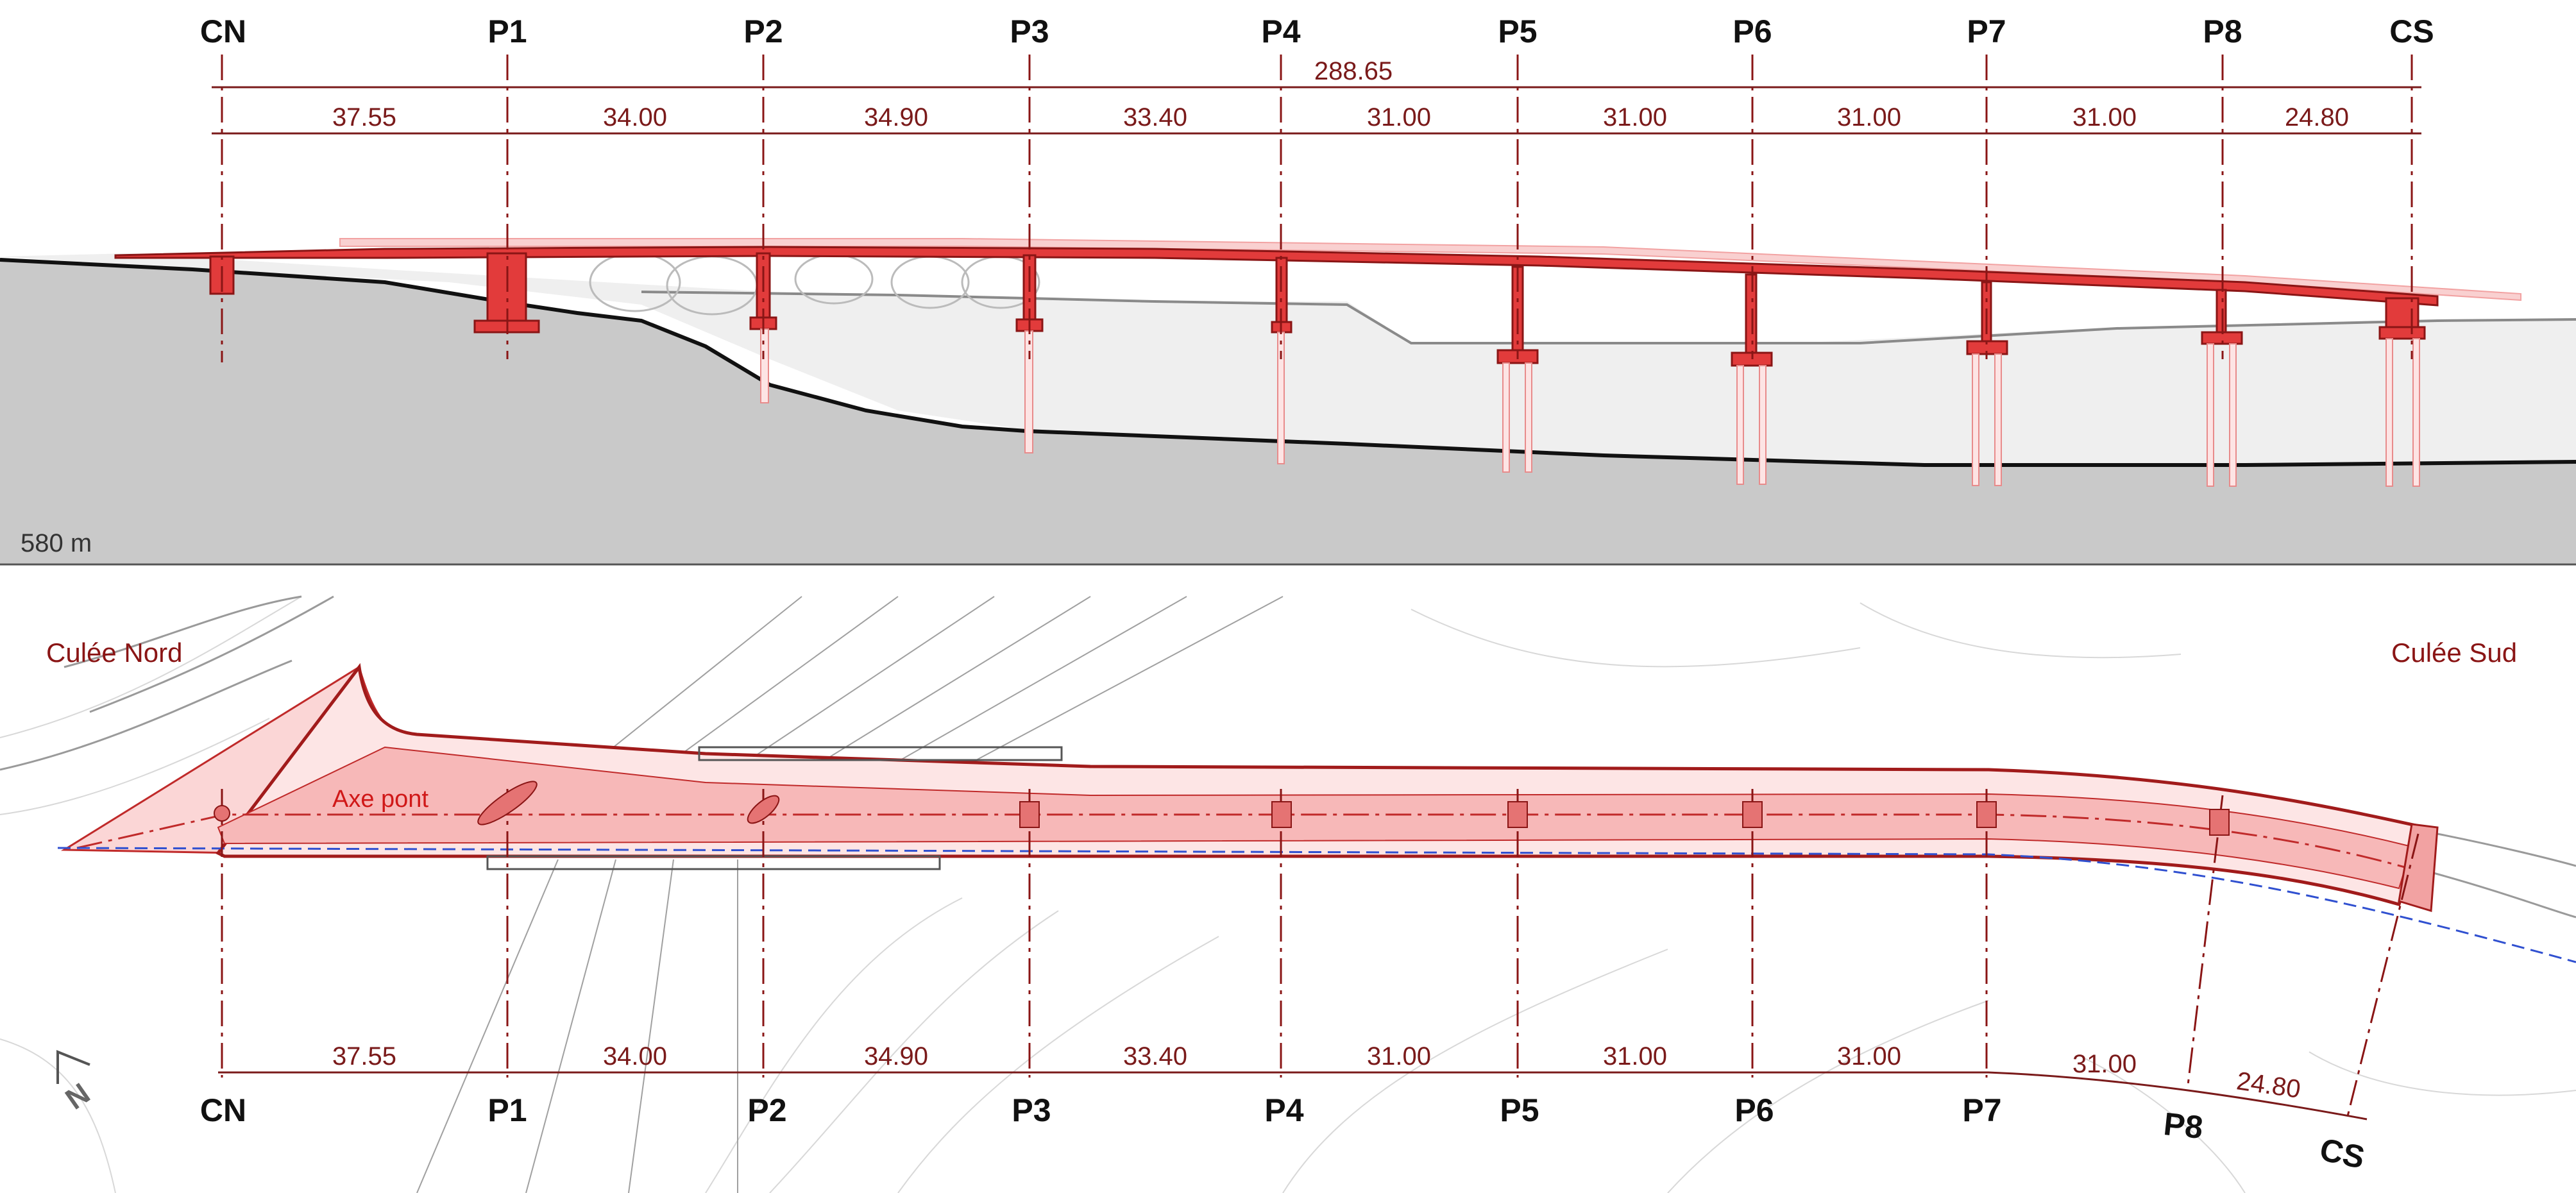 This screenshot has height=1193, width=2576. What do you see at coordinates (1316, 905) in the screenshot?
I see `survey-reference-line` at bounding box center [1316, 905].